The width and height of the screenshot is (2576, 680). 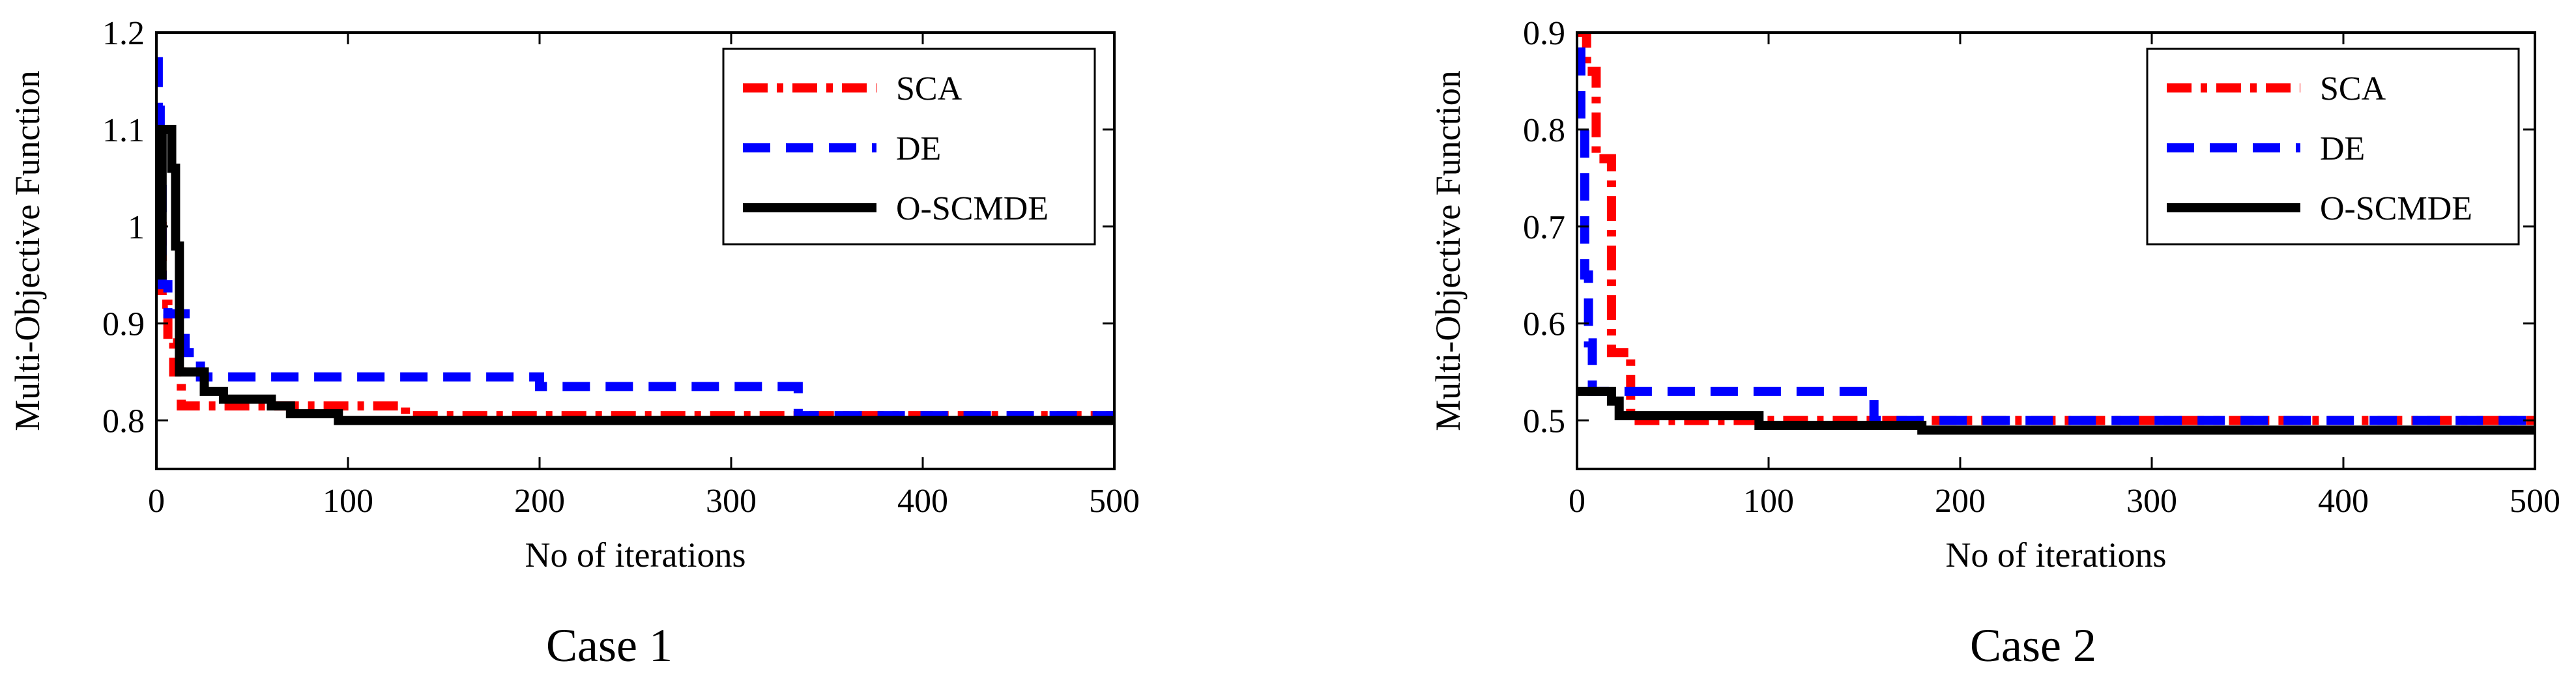 I want to click on y-tick-label: 0.5, so click(x=1544, y=421).